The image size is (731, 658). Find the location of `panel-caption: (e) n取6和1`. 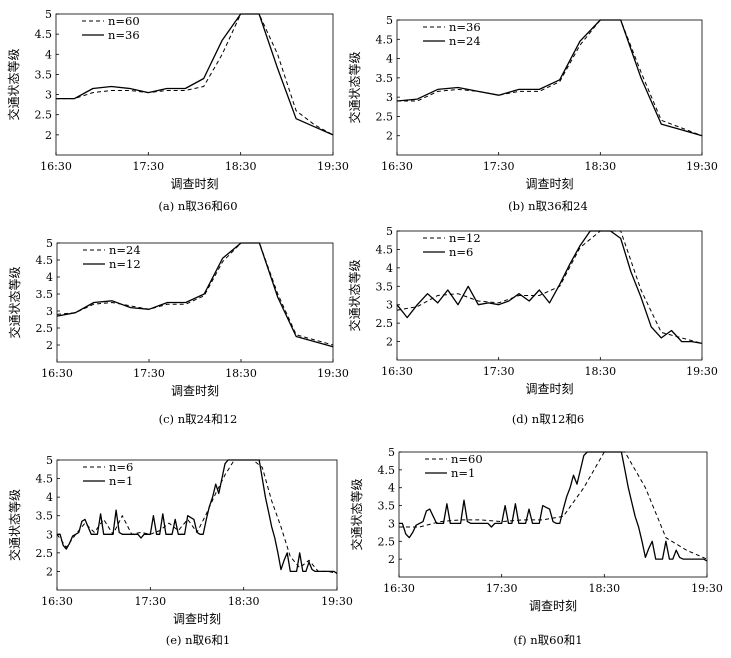

panel-caption: (e) n取6和1 is located at coordinates (198, 640).